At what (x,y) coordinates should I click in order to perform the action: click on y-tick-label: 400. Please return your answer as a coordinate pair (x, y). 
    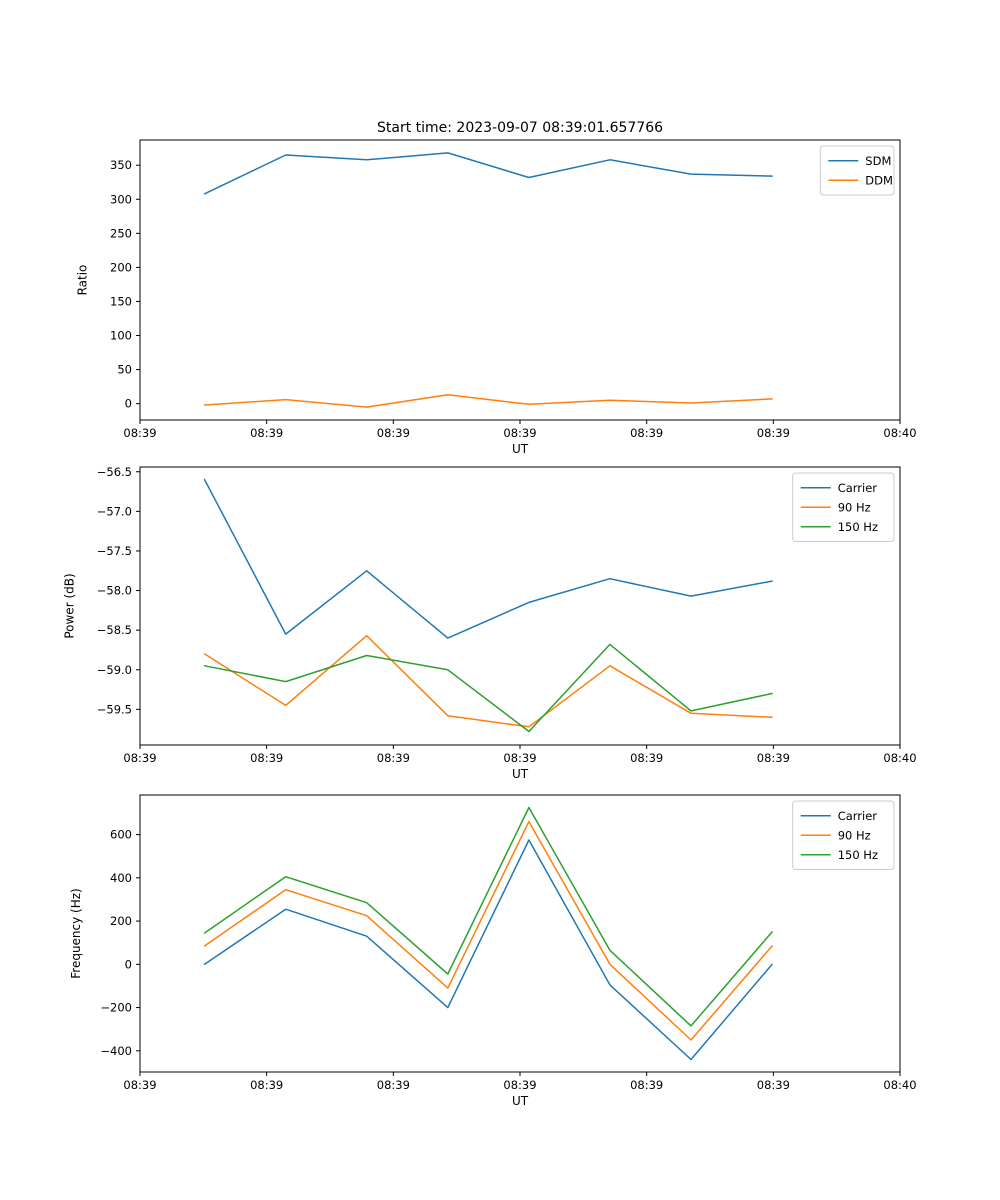
    Looking at the image, I should click on (121, 878).